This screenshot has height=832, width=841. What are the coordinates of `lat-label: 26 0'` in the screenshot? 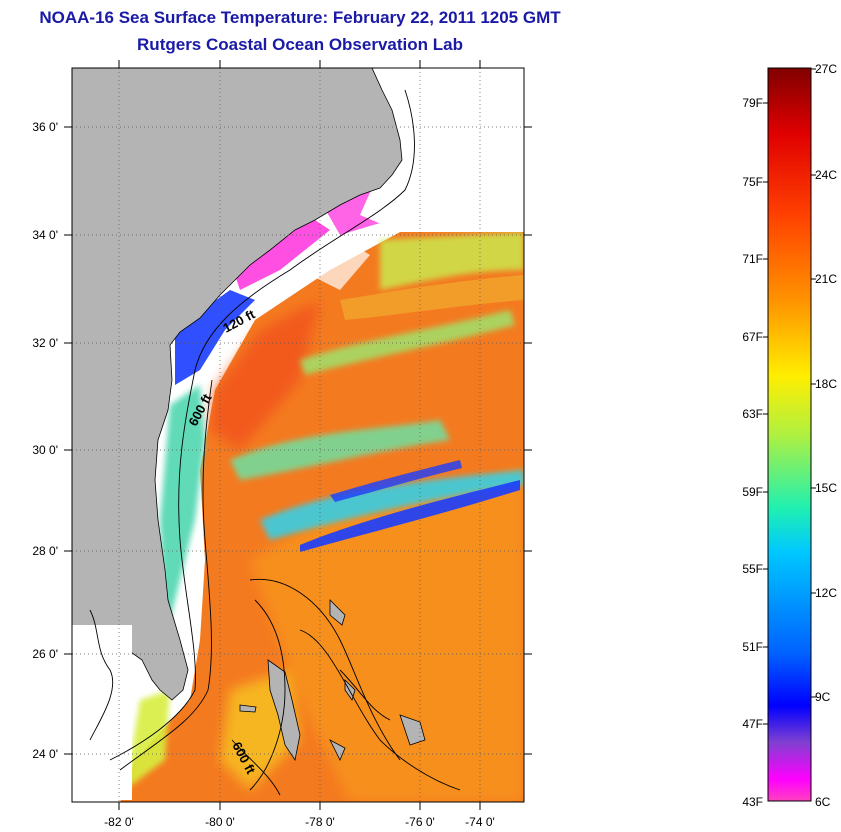 It's located at (45, 654).